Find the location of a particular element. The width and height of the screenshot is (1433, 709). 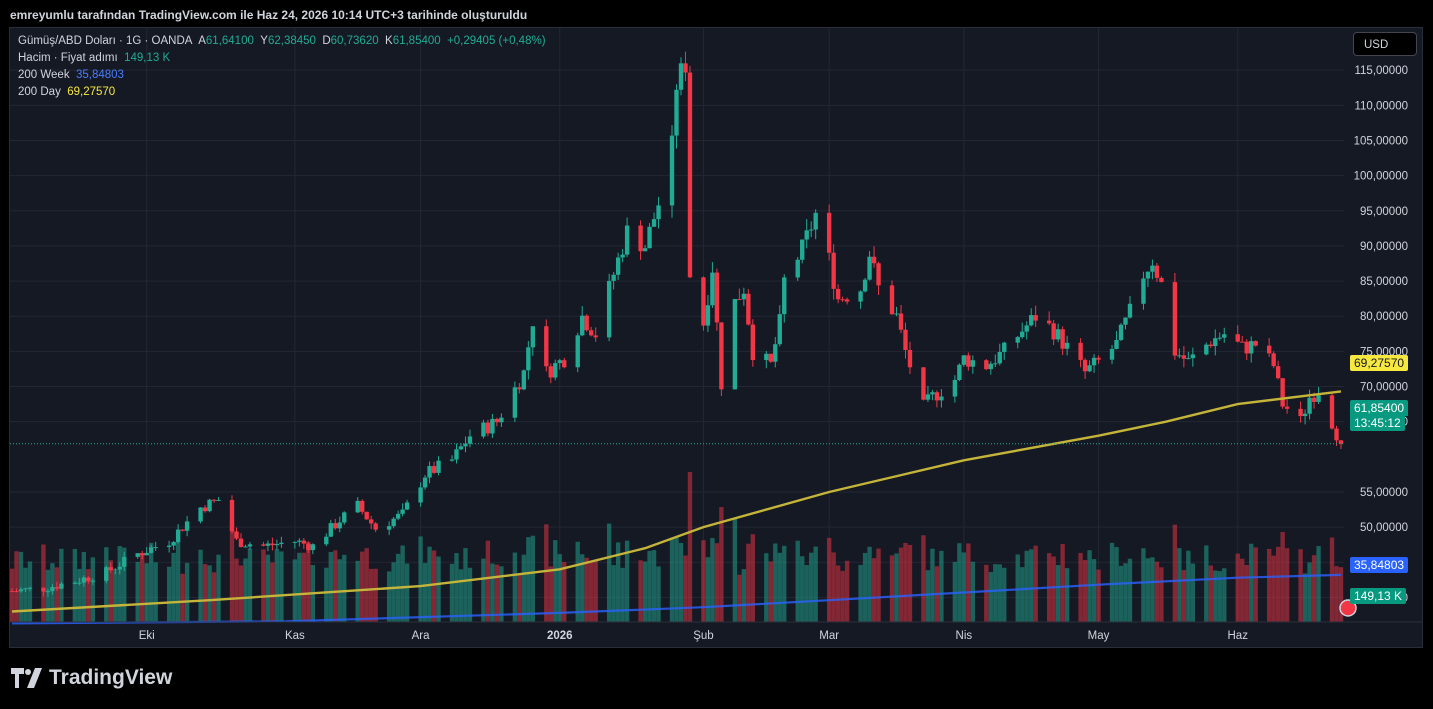

currency-button: USD is located at coordinates (1385, 44).